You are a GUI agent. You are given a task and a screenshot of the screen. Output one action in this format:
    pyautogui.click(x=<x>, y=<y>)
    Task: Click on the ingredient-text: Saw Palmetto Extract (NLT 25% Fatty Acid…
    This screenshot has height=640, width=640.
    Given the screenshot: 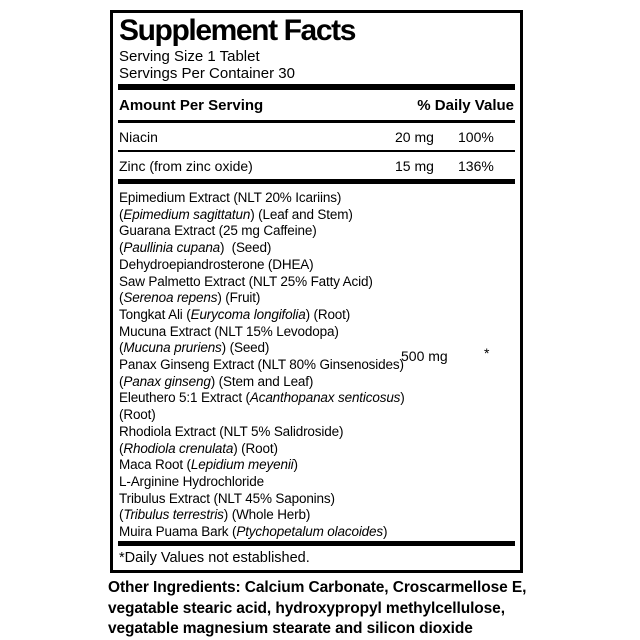 What is the action you would take?
    pyautogui.click(x=246, y=281)
    